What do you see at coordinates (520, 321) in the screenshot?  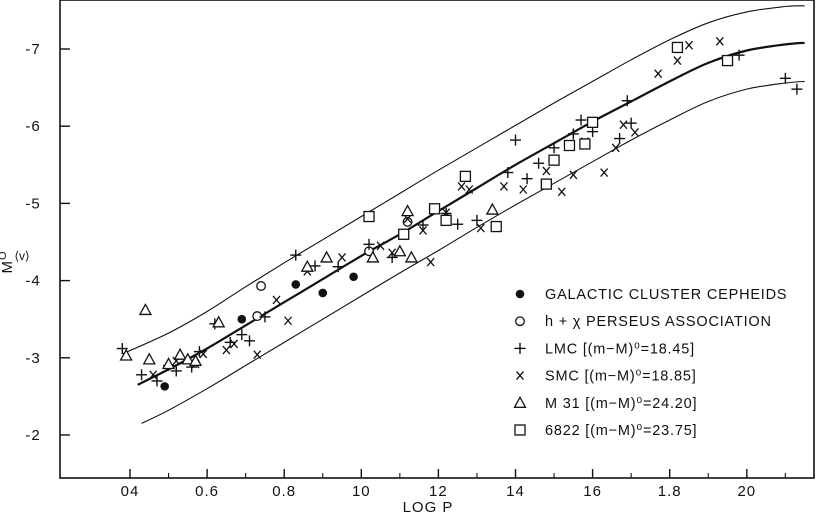 I see `legend-marker-open-circle` at bounding box center [520, 321].